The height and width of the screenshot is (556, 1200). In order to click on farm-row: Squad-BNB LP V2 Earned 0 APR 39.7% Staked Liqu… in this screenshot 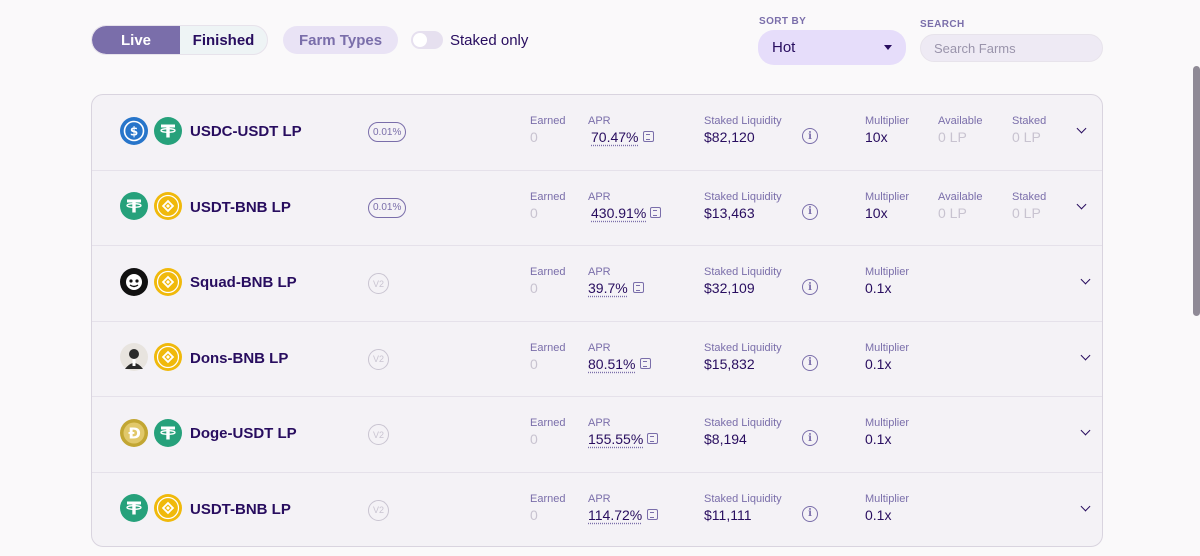, I will do `click(597, 284)`.